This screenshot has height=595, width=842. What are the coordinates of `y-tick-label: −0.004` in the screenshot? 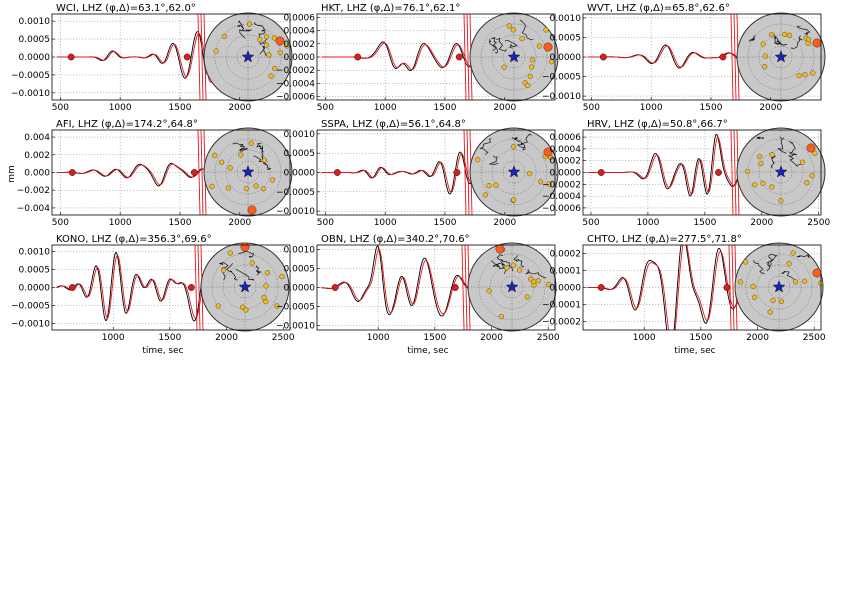 It's located at (34, 209).